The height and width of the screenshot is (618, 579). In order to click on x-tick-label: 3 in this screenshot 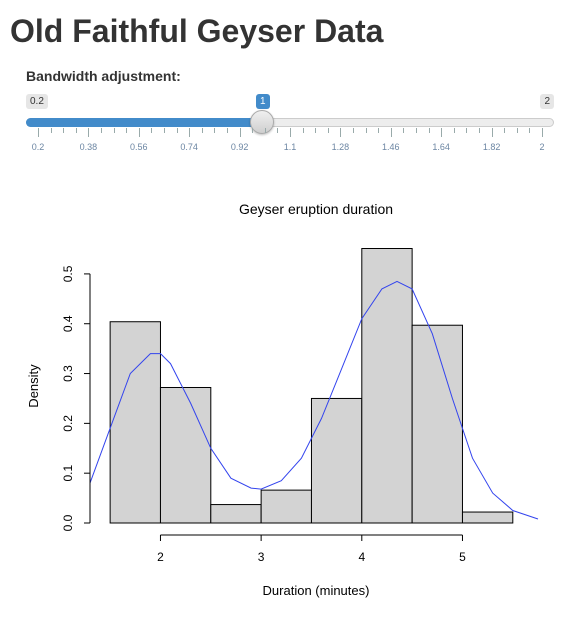, I will do `click(261, 557)`.